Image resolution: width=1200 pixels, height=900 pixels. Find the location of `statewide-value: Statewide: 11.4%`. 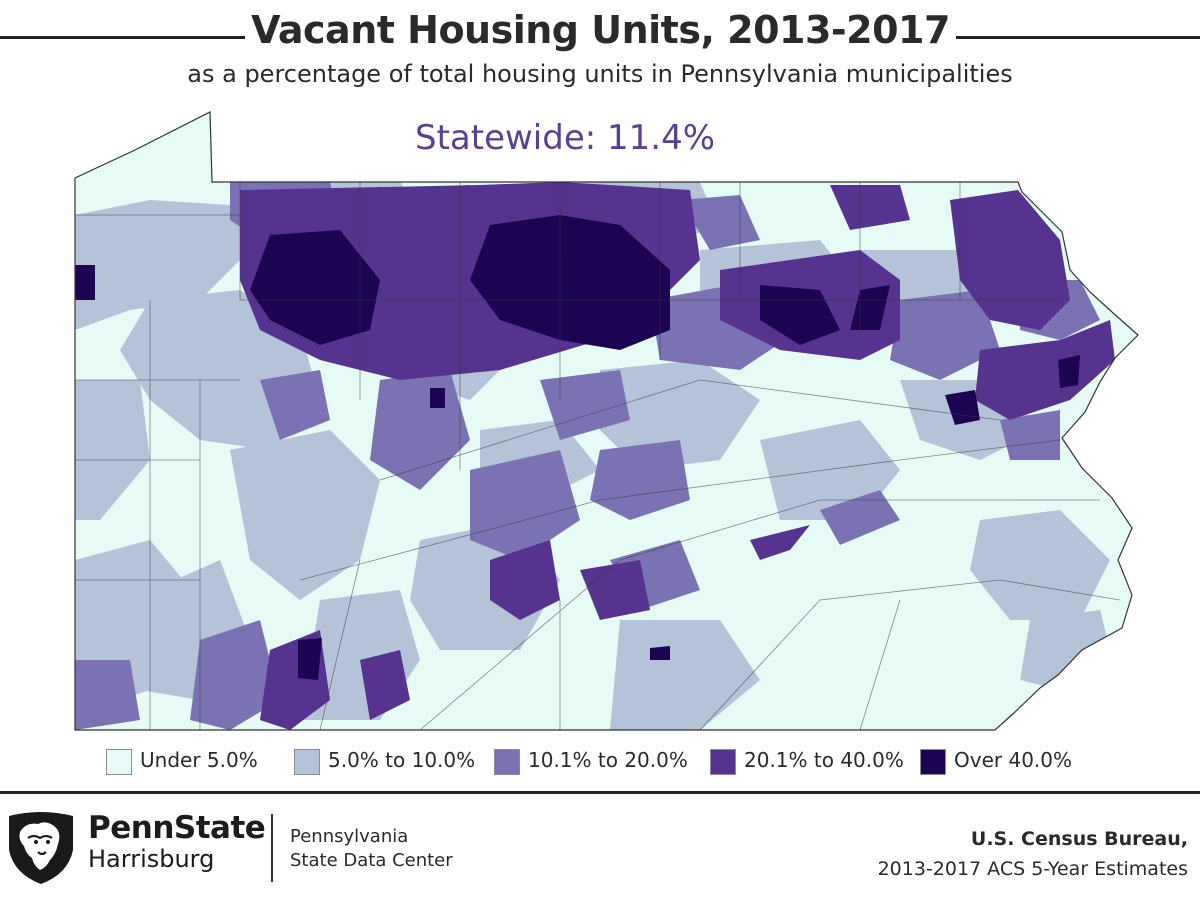

statewide-value: Statewide: 11.4% is located at coordinates (565, 138).